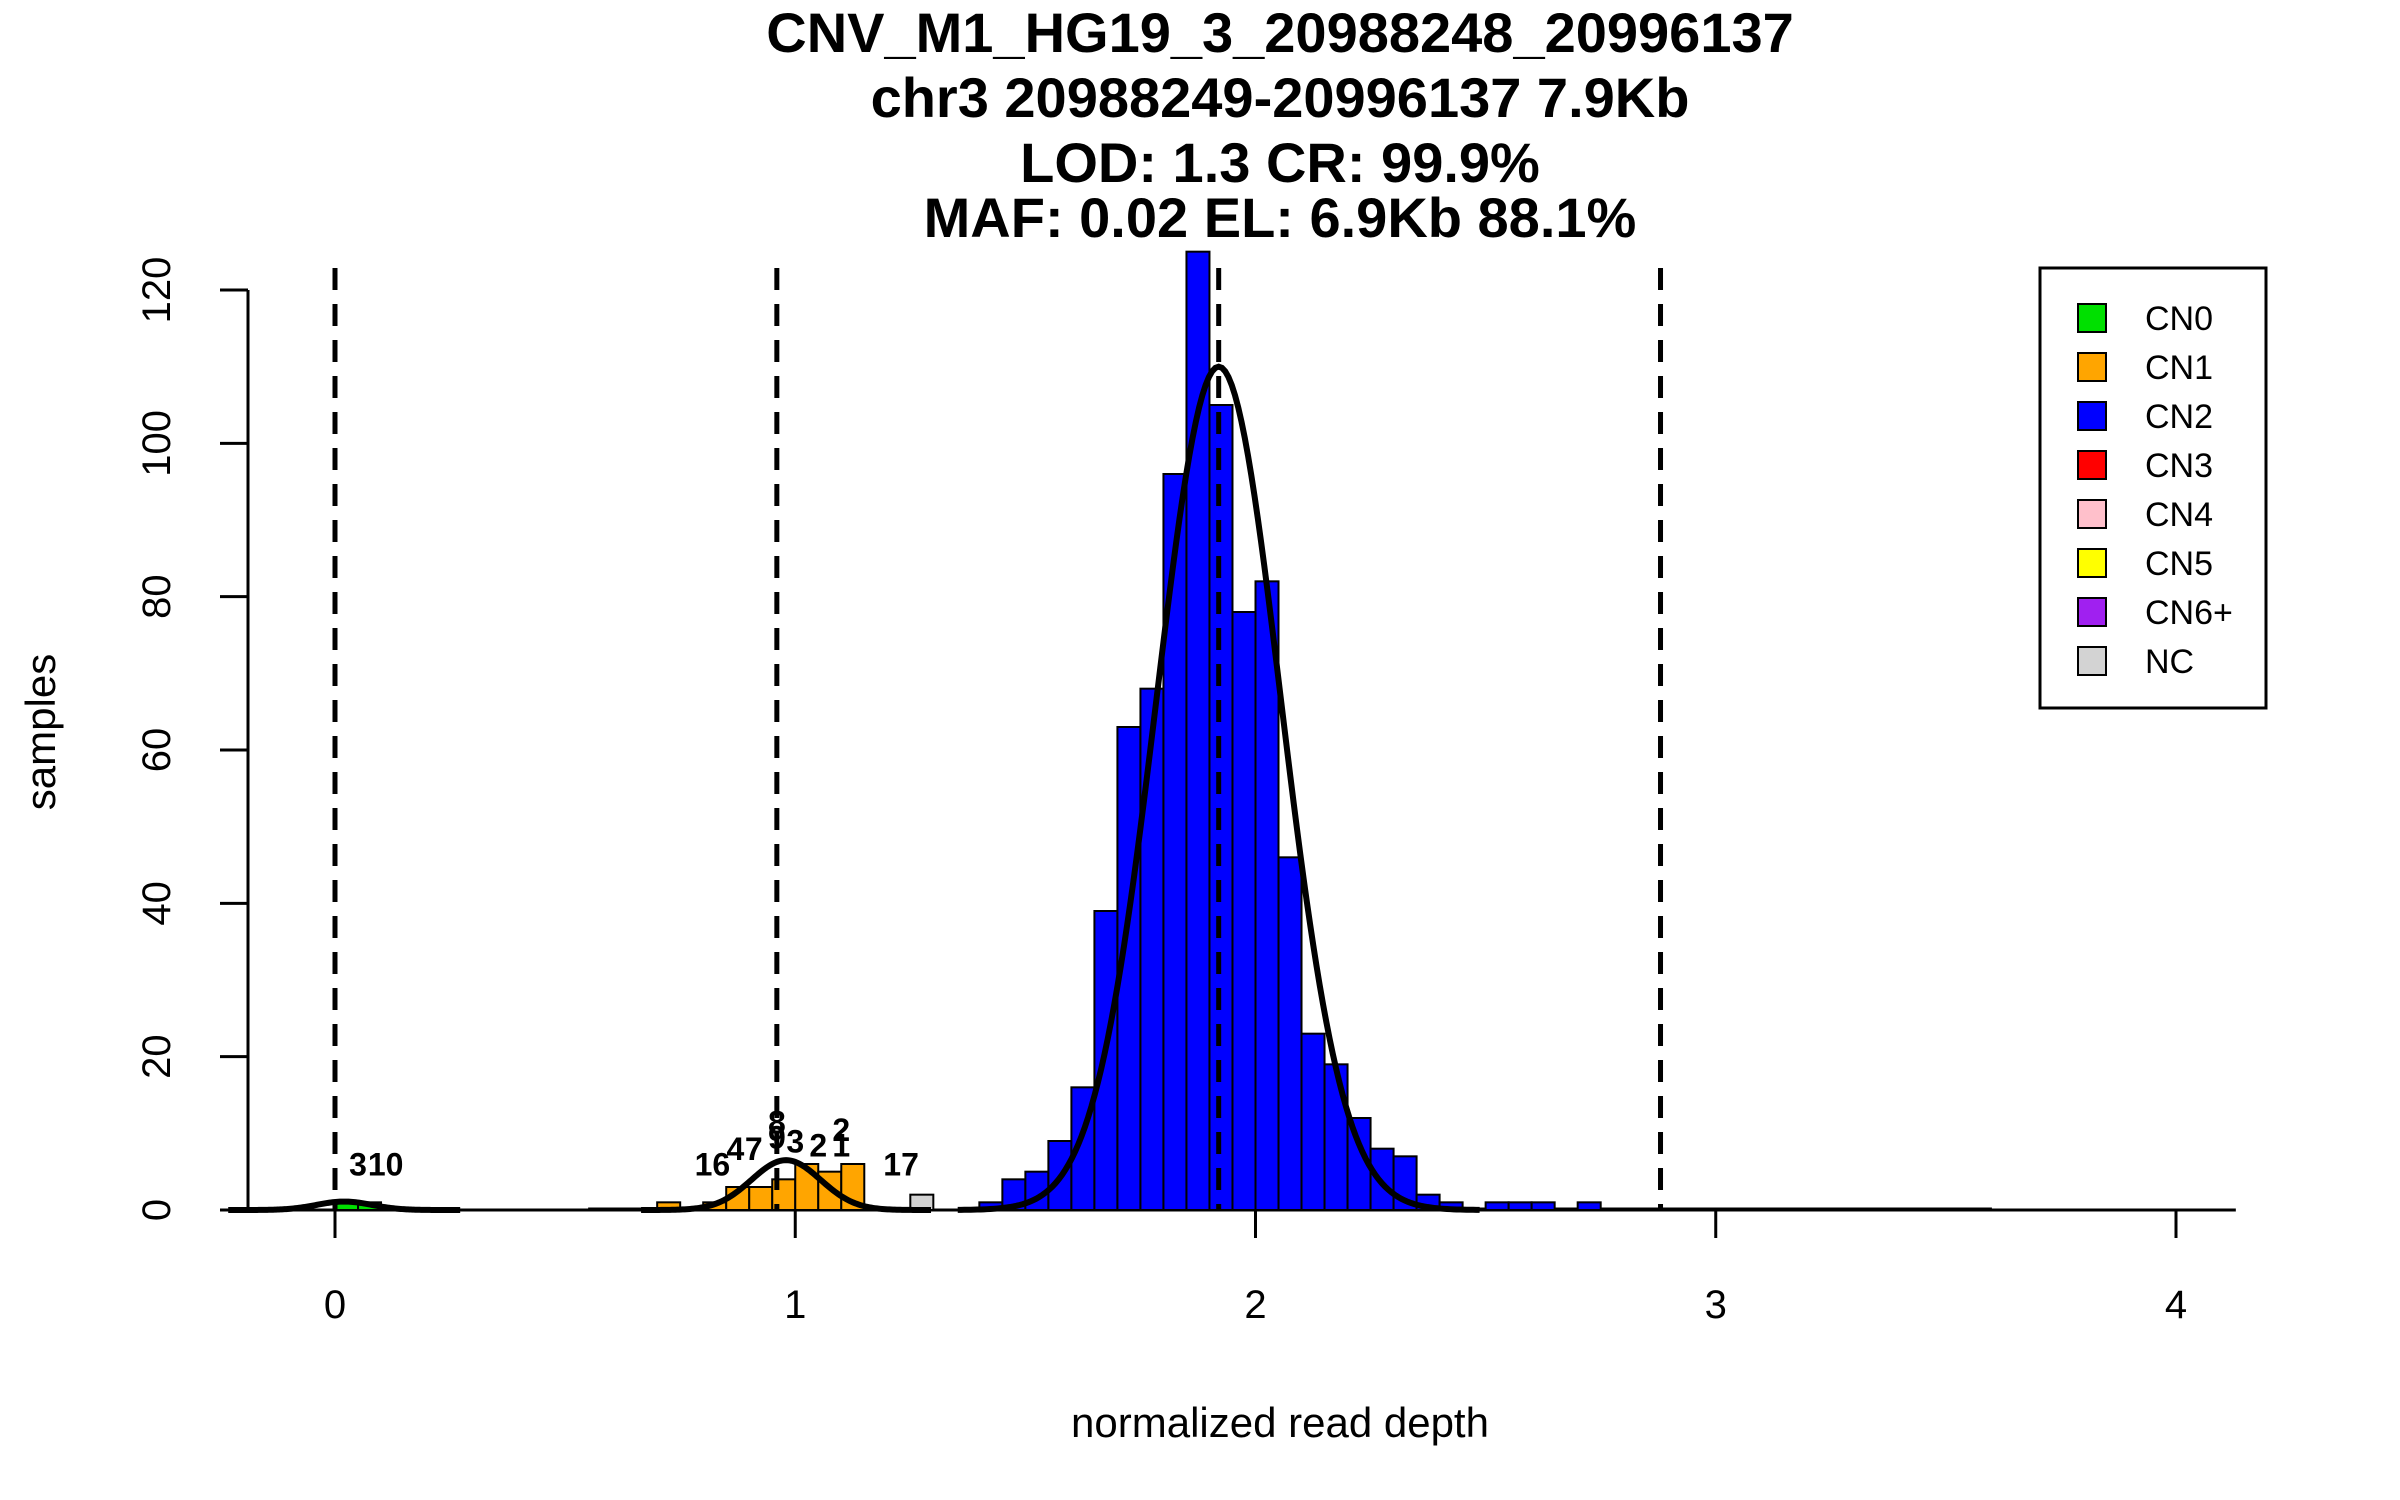 This screenshot has height=1500, width=2400. I want to click on y-tick-label-0: 0, so click(157, 1210).